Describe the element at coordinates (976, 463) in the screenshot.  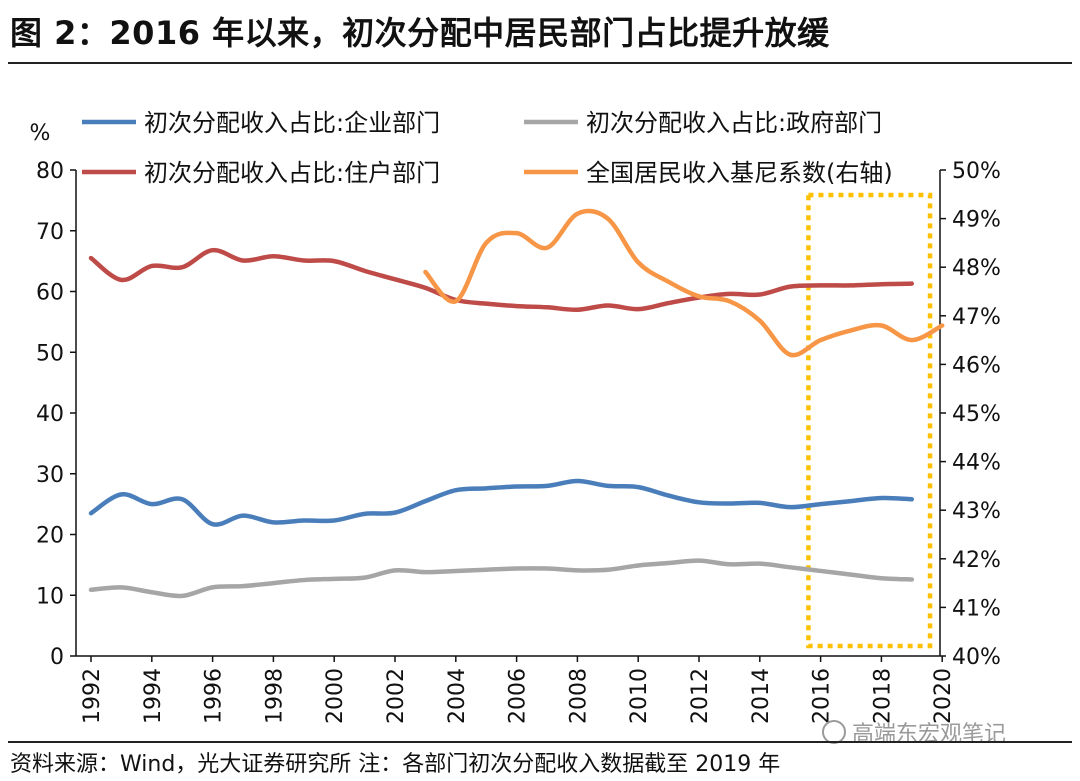
I see `right-tick-label: 44%` at that location.